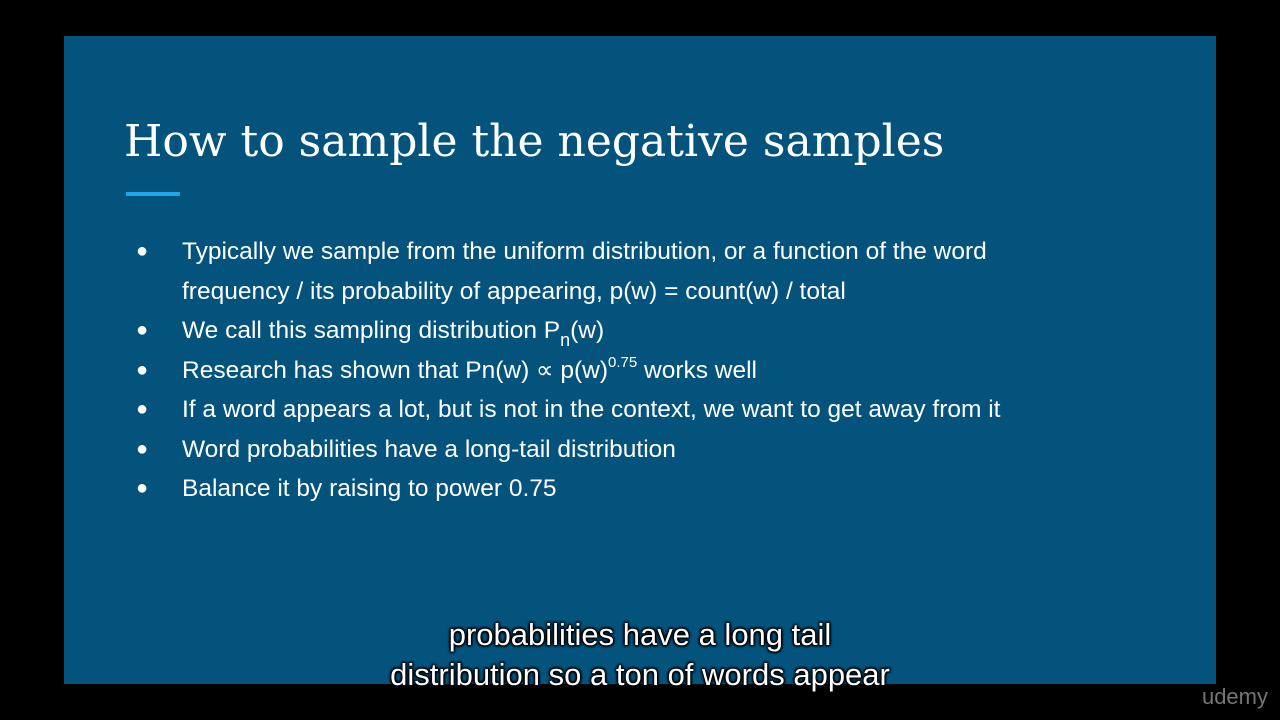  Describe the element at coordinates (623, 362) in the screenshot. I see `superscript: 0.75` at that location.